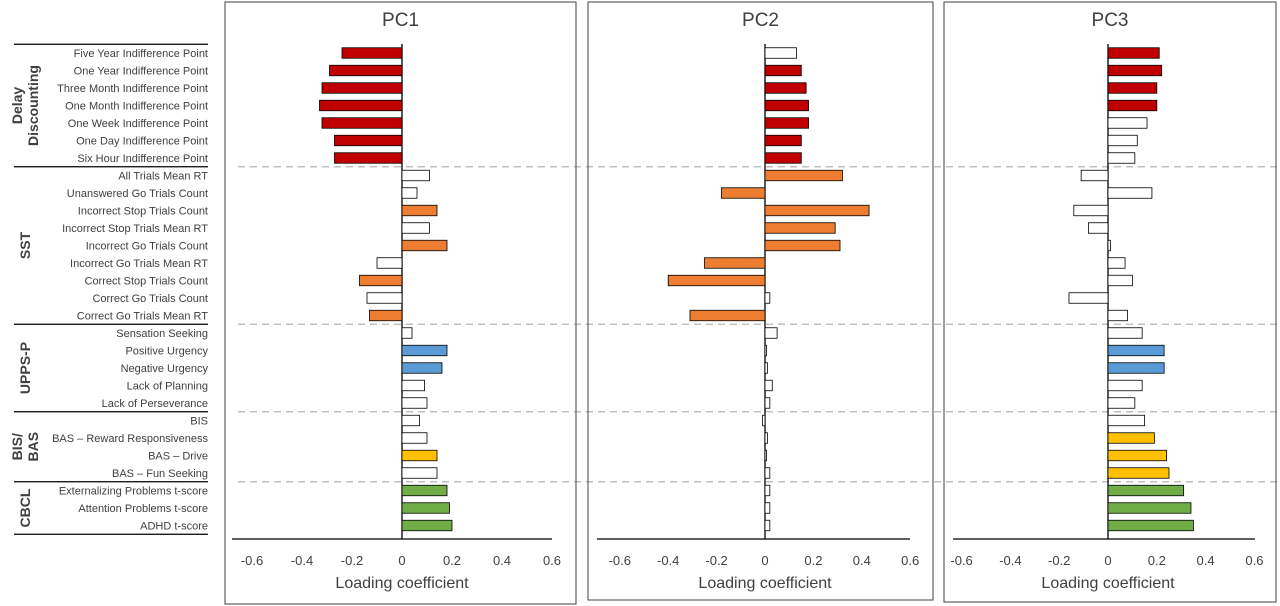 This screenshot has width=1280, height=606. What do you see at coordinates (142, 142) in the screenshot?
I see `category-label: One Day Indifference Point` at bounding box center [142, 142].